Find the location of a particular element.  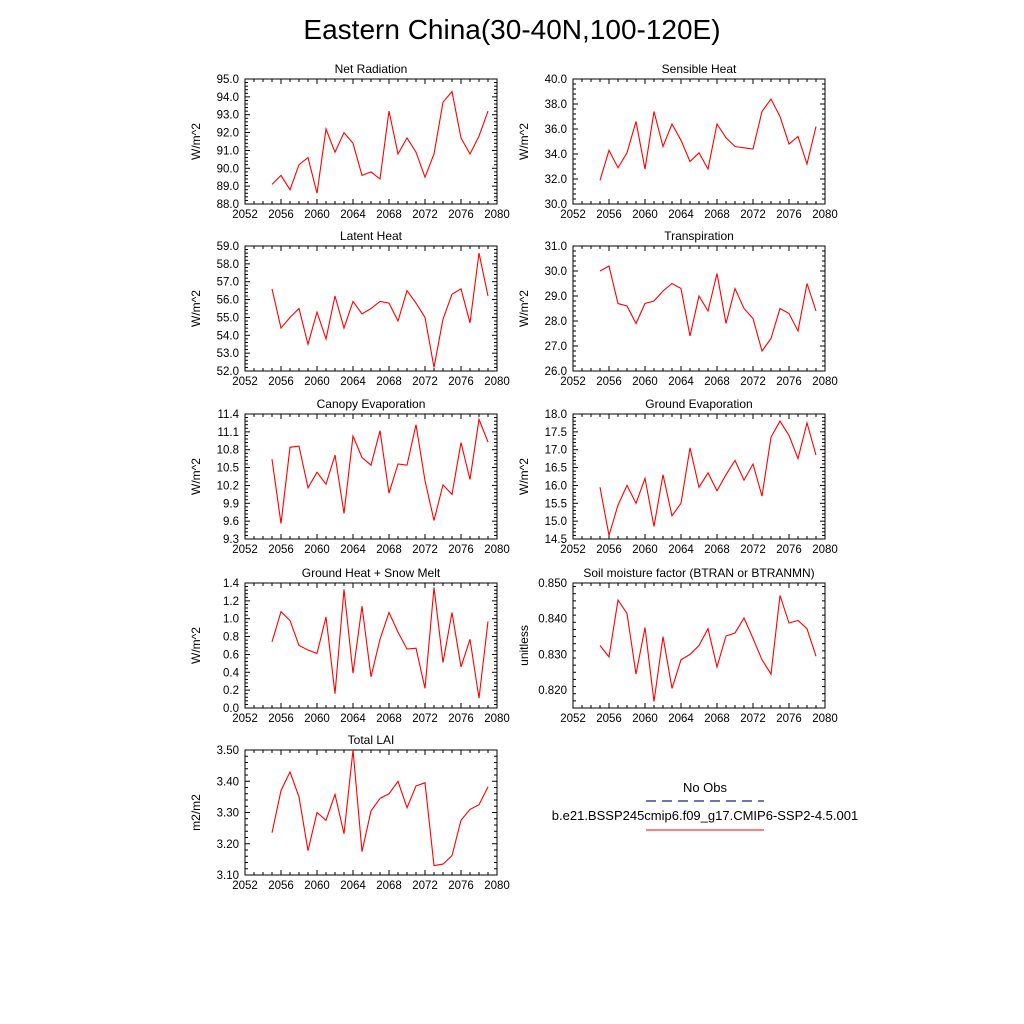

panel-title: Net Radiation is located at coordinates (371, 69).